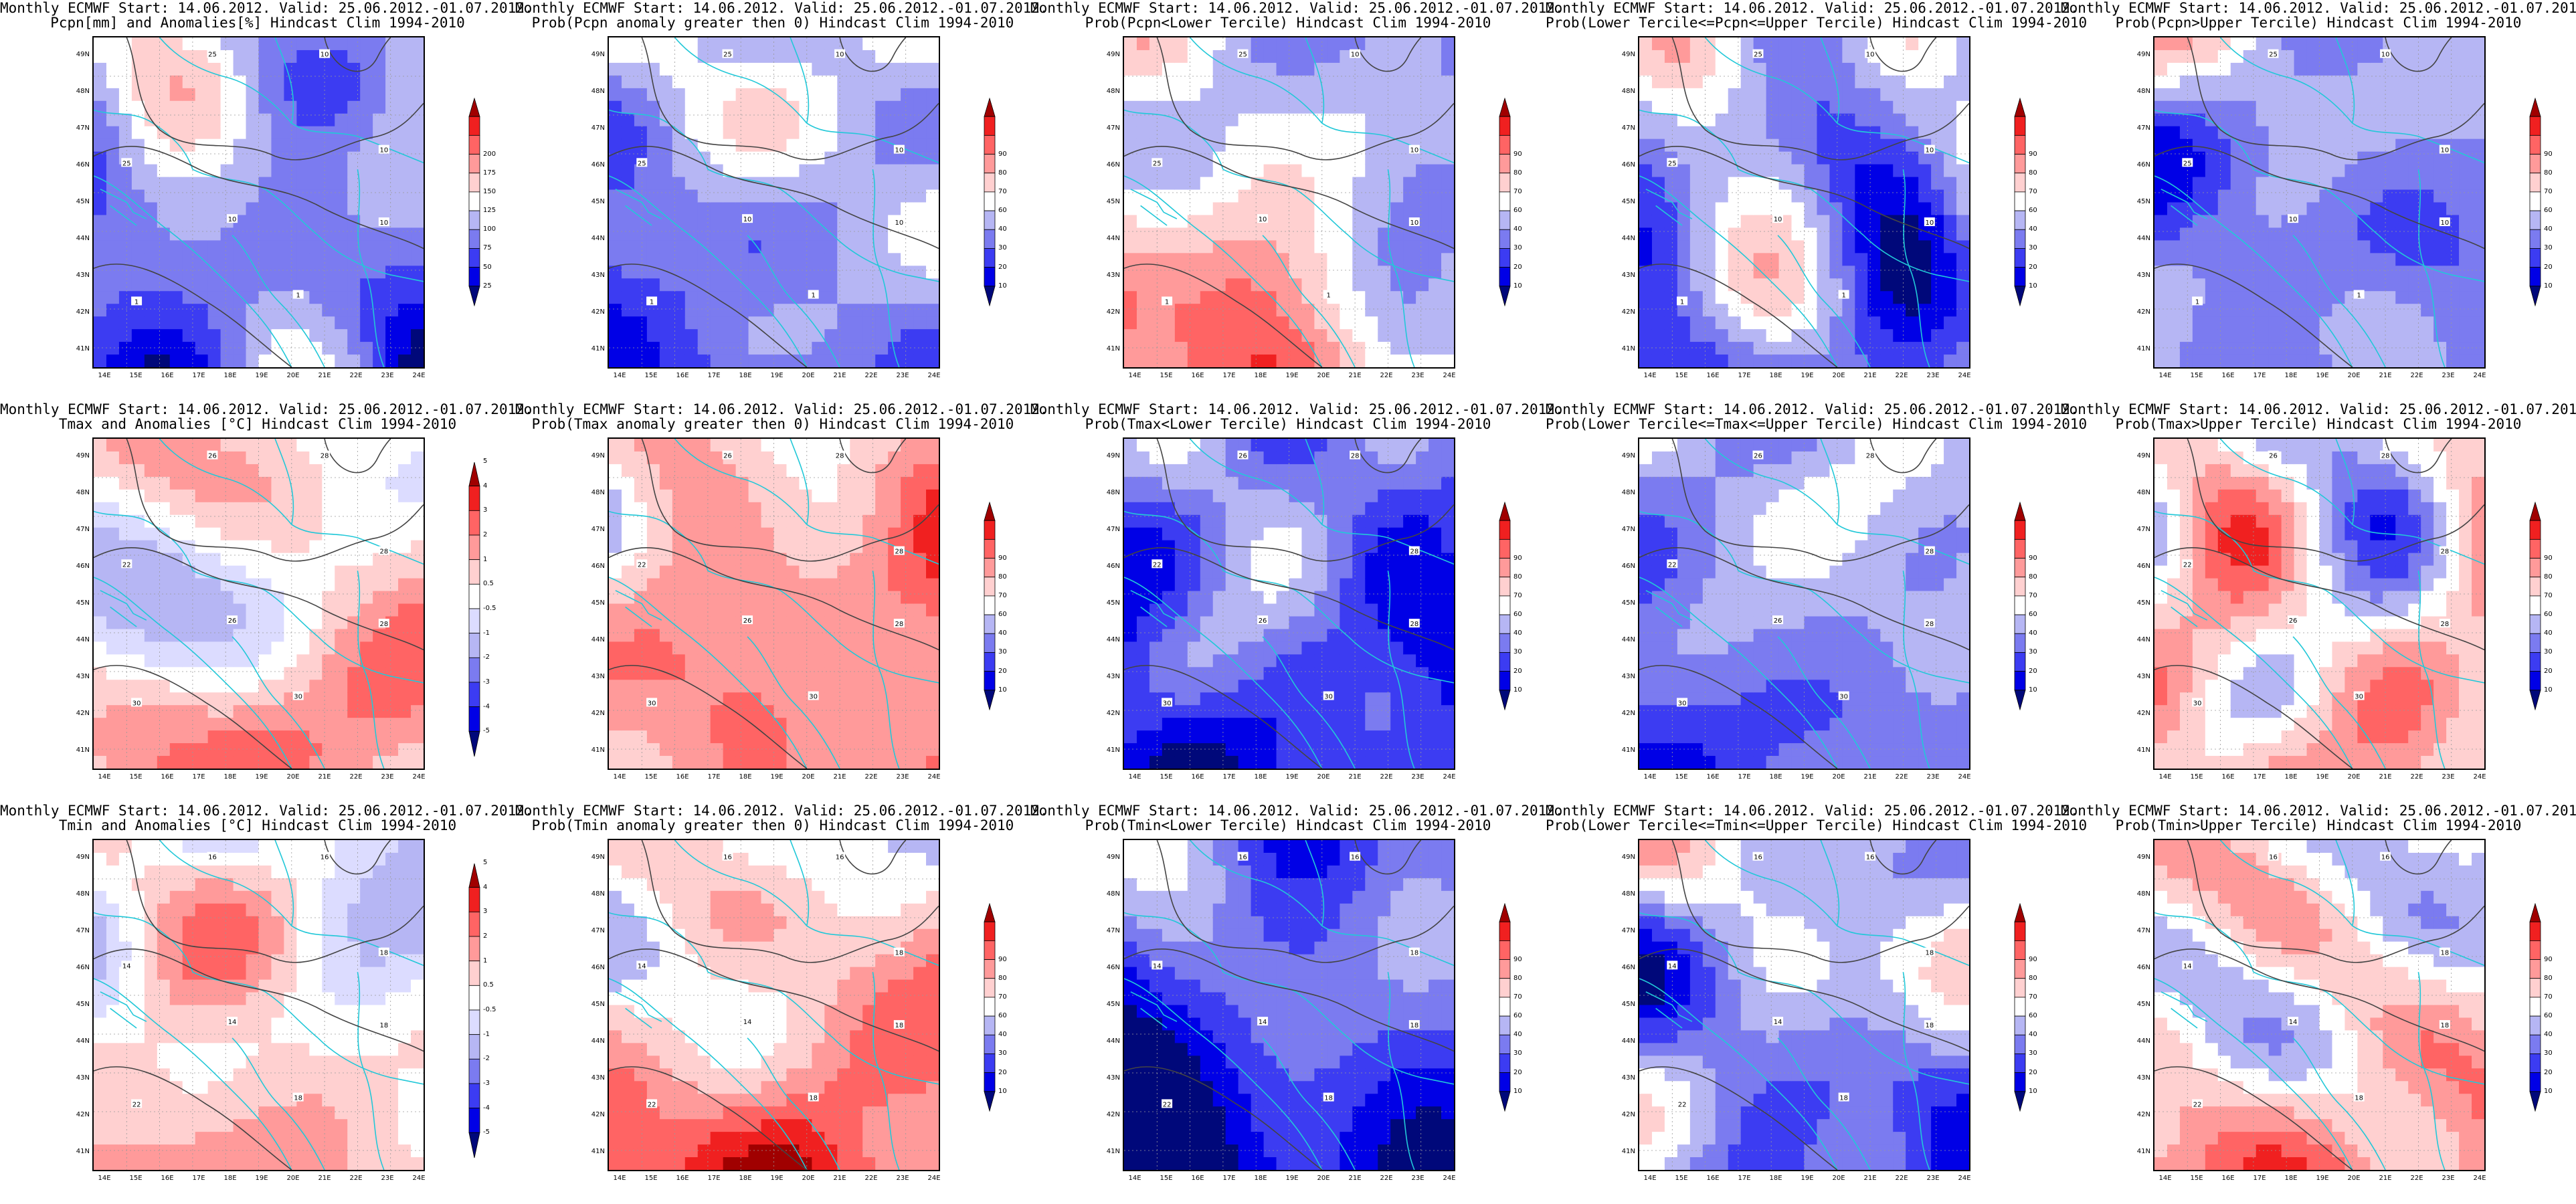 Image resolution: width=2576 pixels, height=1204 pixels. Describe the element at coordinates (2385, 53) in the screenshot. I see `contour-label-bg` at that location.